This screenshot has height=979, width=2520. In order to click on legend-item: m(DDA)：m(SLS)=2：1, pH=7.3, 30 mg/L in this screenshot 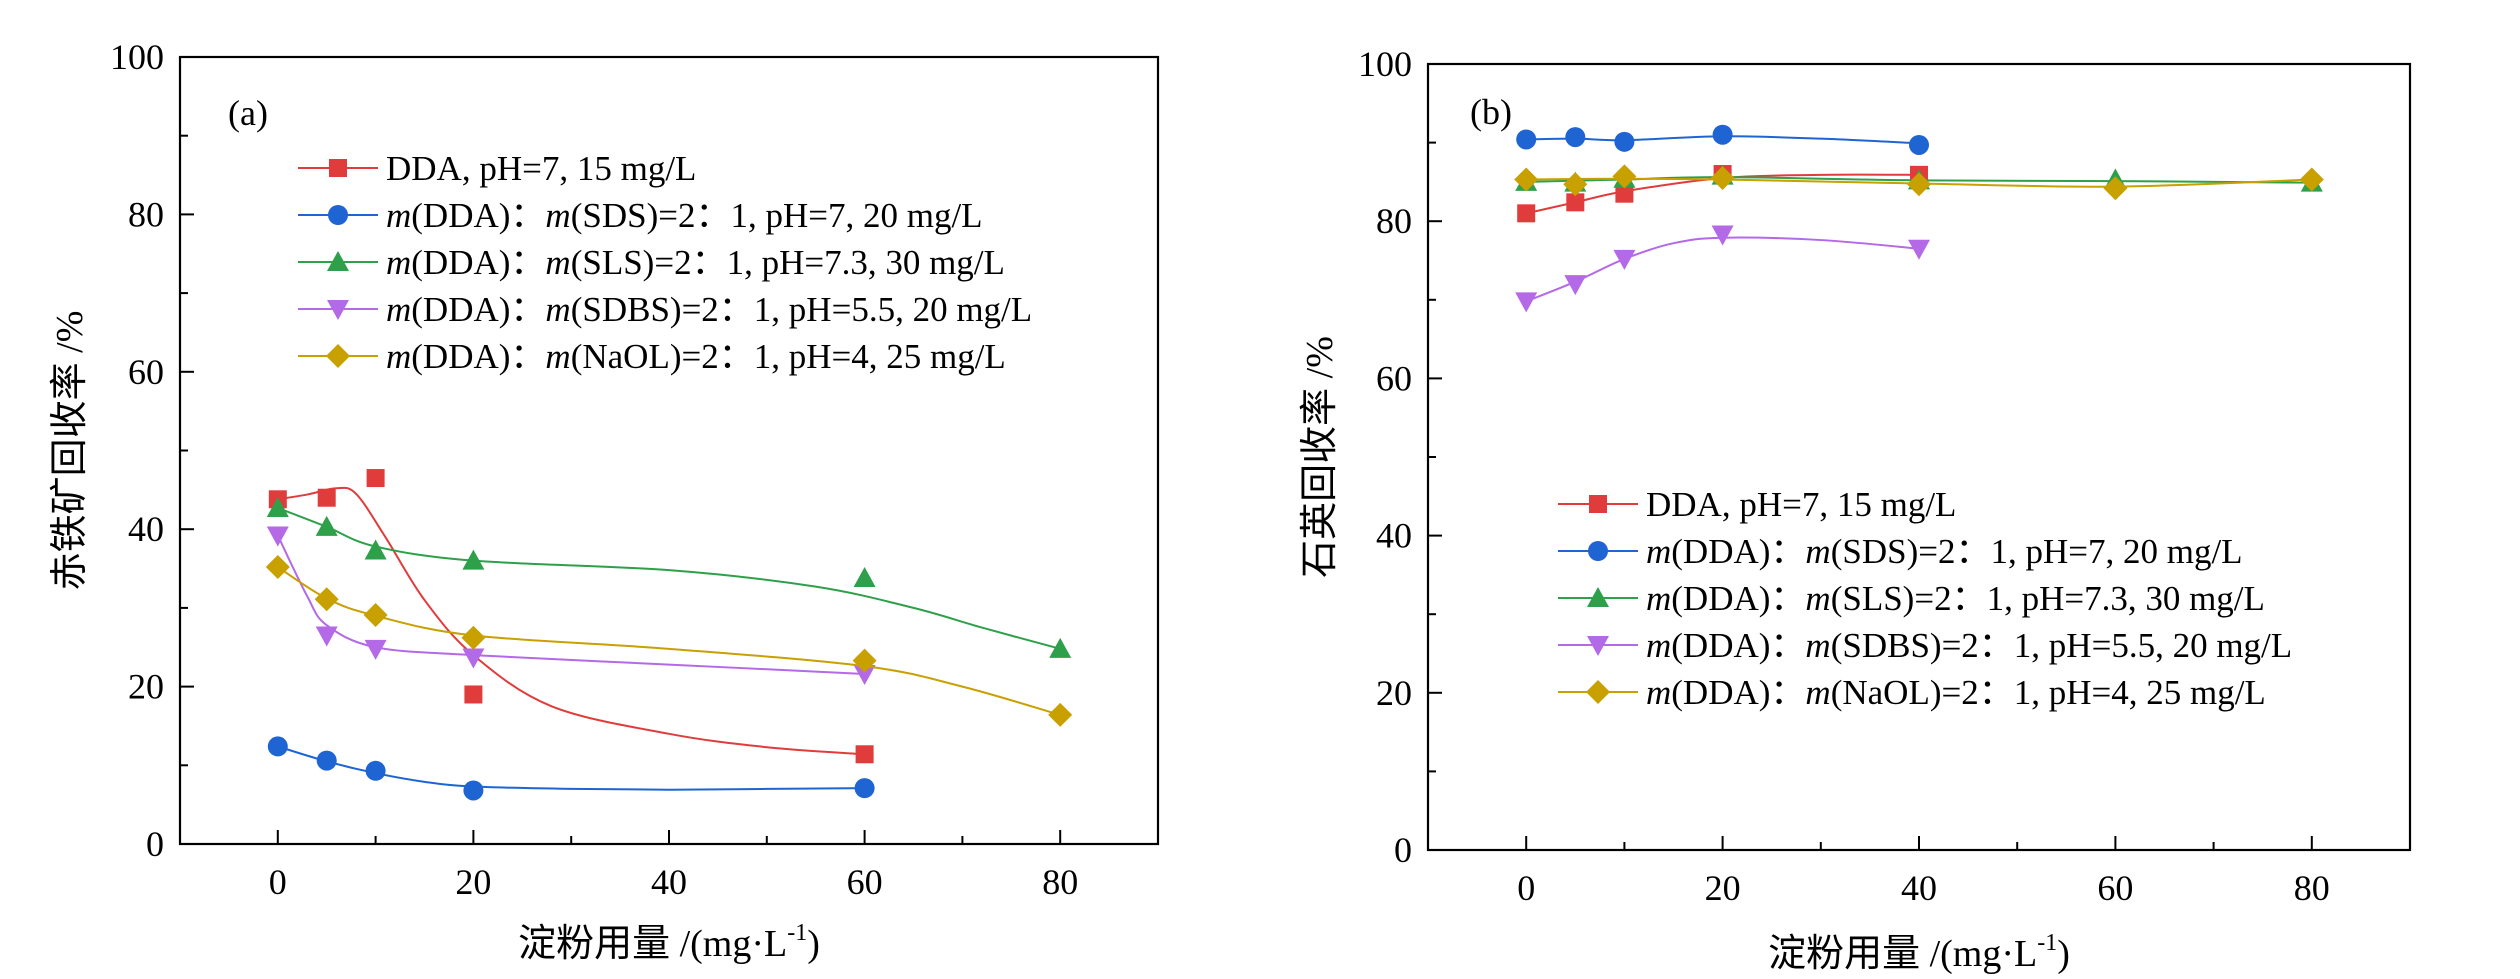, I will do `click(651, 262)`.